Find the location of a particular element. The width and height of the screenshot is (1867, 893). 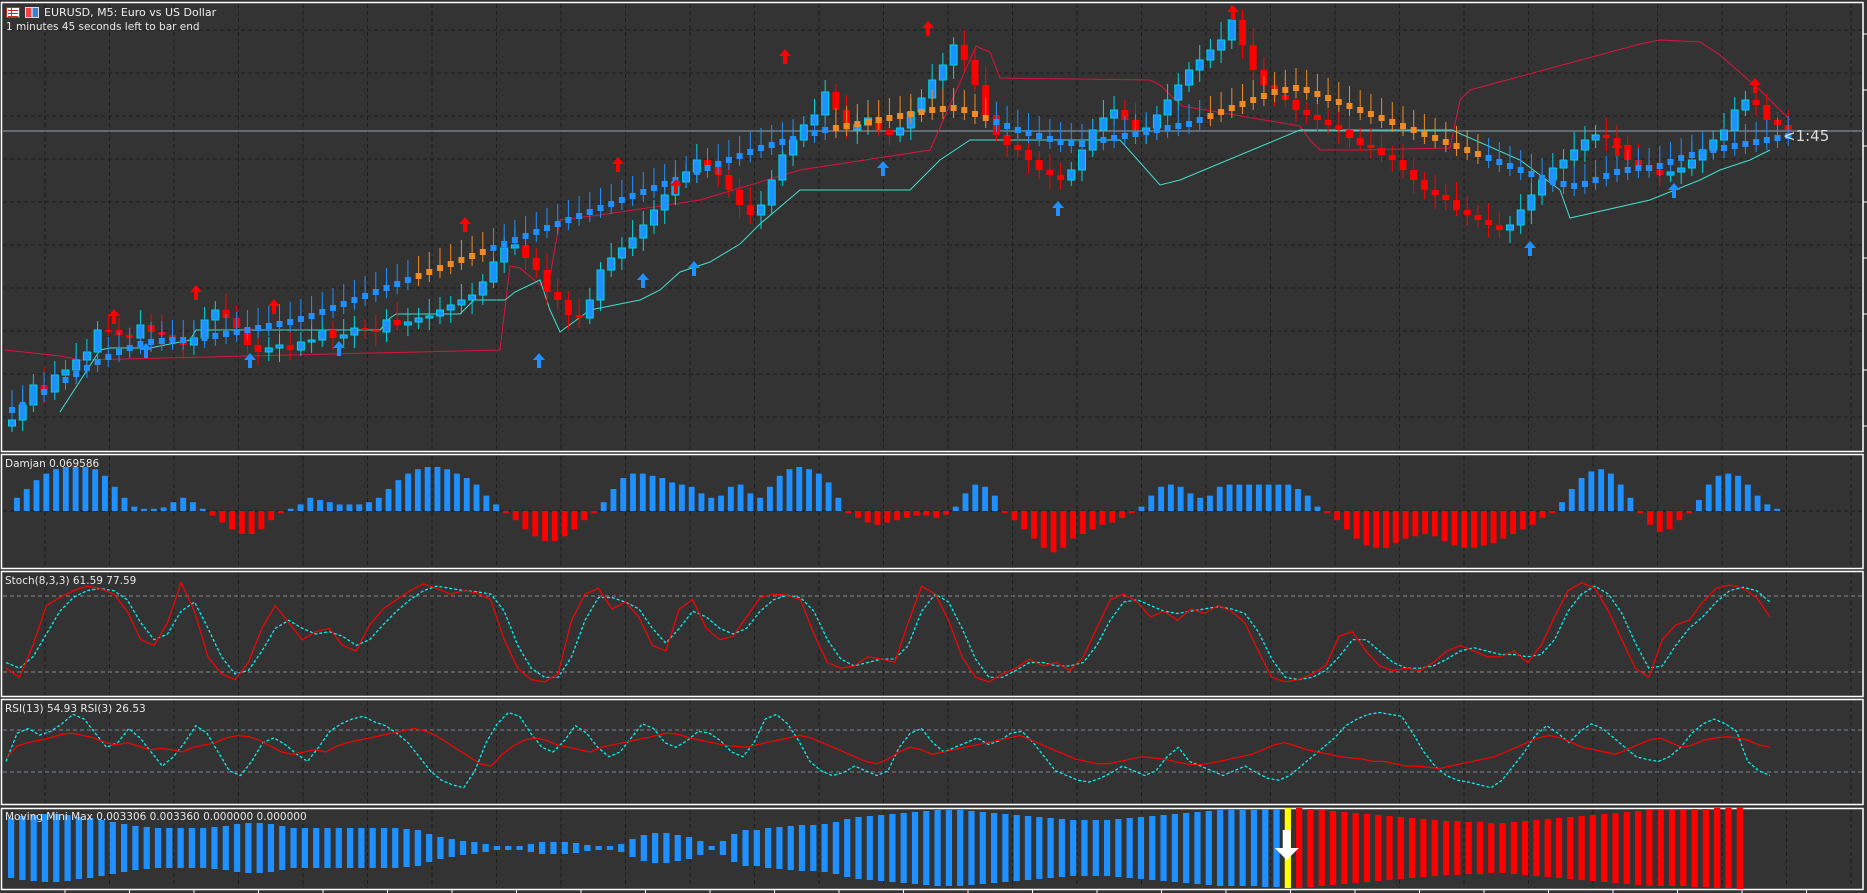

stochastic-panel is located at coordinates (932, 634).